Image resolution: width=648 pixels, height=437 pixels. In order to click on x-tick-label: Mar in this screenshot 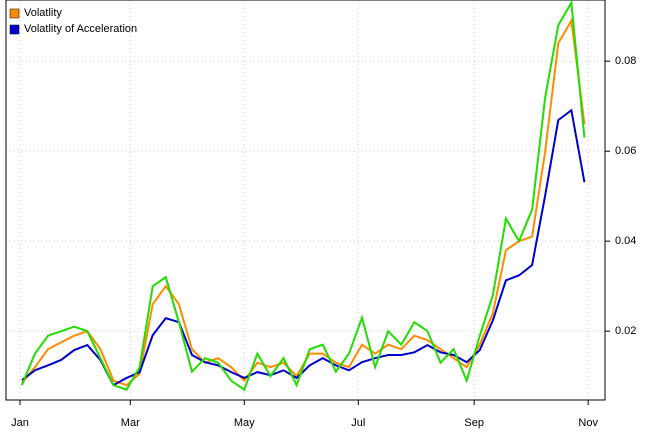, I will do `click(130, 423)`.